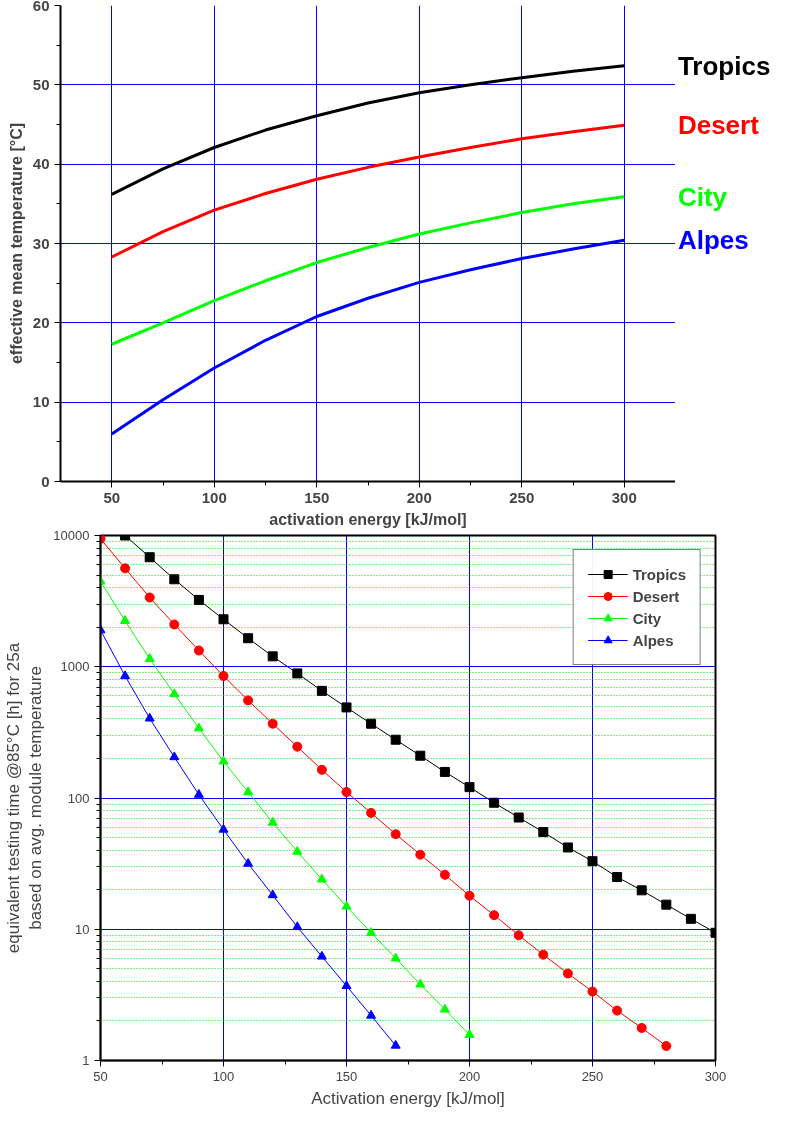 Image resolution: width=795 pixels, height=1124 pixels. What do you see at coordinates (41, 7) in the screenshot?
I see `y-tick-label: 60` at bounding box center [41, 7].